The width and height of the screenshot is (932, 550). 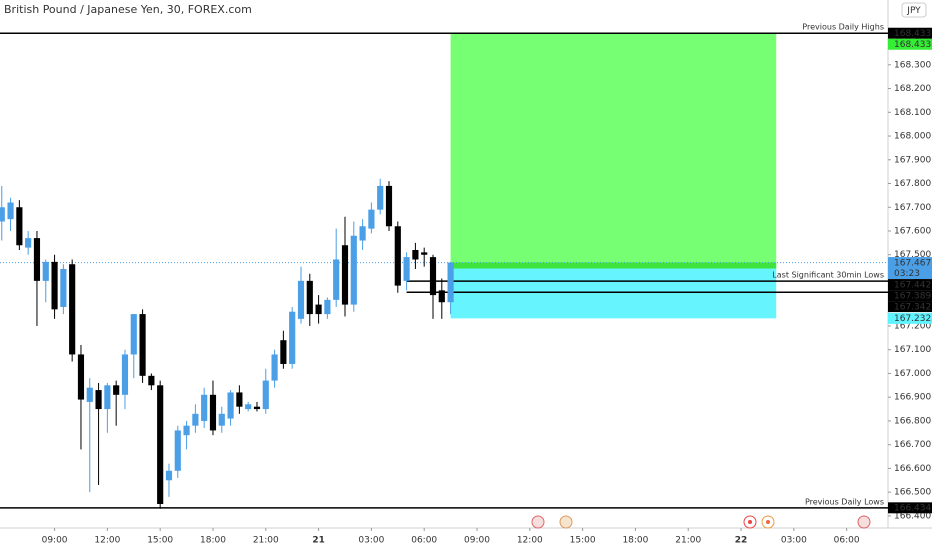 What do you see at coordinates (843, 27) in the screenshot?
I see `line-label: Previous Daily Highs` at bounding box center [843, 27].